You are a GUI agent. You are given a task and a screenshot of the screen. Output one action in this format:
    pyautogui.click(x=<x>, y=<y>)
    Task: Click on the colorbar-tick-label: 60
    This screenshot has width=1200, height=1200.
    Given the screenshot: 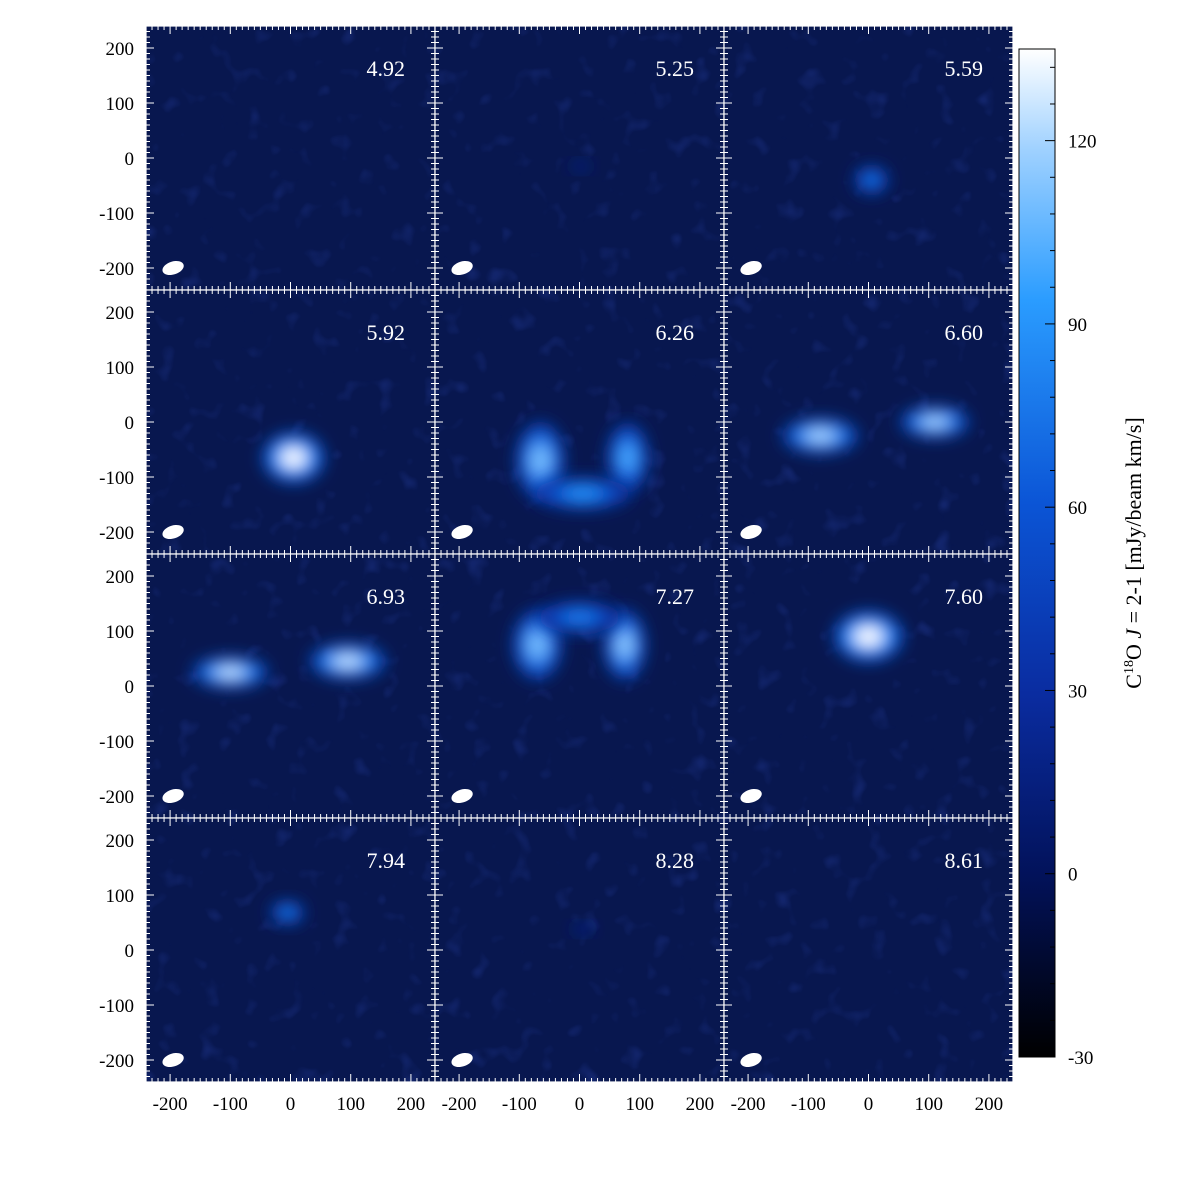 What is the action you would take?
    pyautogui.click(x=1077, y=508)
    